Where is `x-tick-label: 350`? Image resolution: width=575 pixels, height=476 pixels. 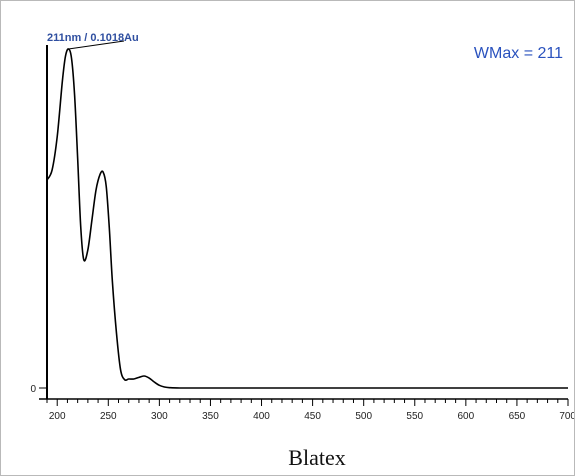 x-tick-label: 350 is located at coordinates (210, 416).